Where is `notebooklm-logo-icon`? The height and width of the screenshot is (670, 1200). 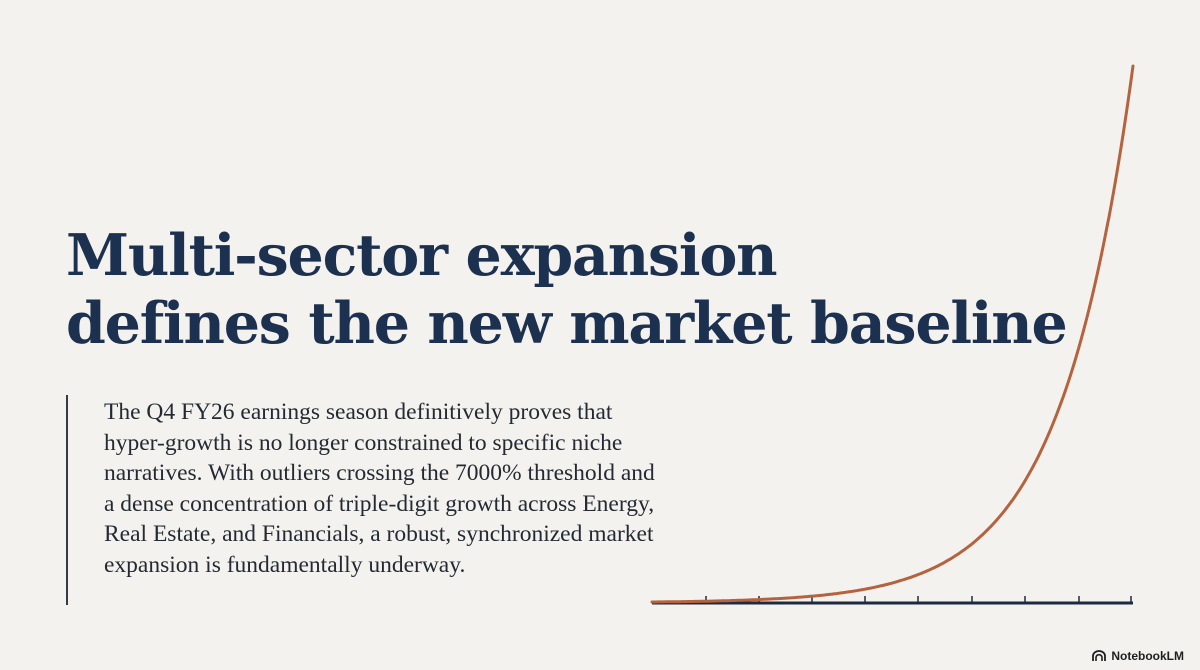 notebooklm-logo-icon is located at coordinates (1099, 655).